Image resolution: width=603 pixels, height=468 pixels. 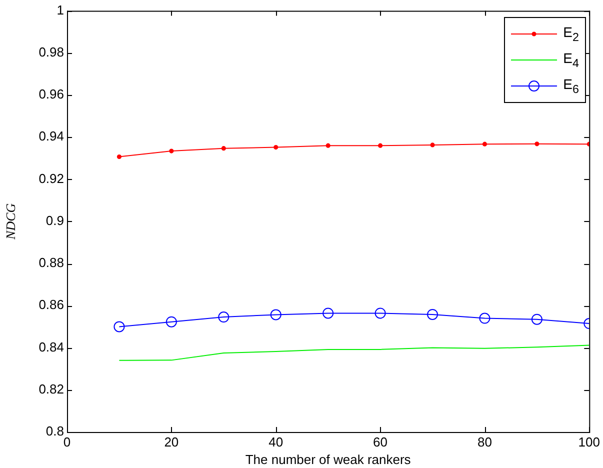 What do you see at coordinates (51, 262) in the screenshot?
I see `y-tick-label: 0.88` at bounding box center [51, 262].